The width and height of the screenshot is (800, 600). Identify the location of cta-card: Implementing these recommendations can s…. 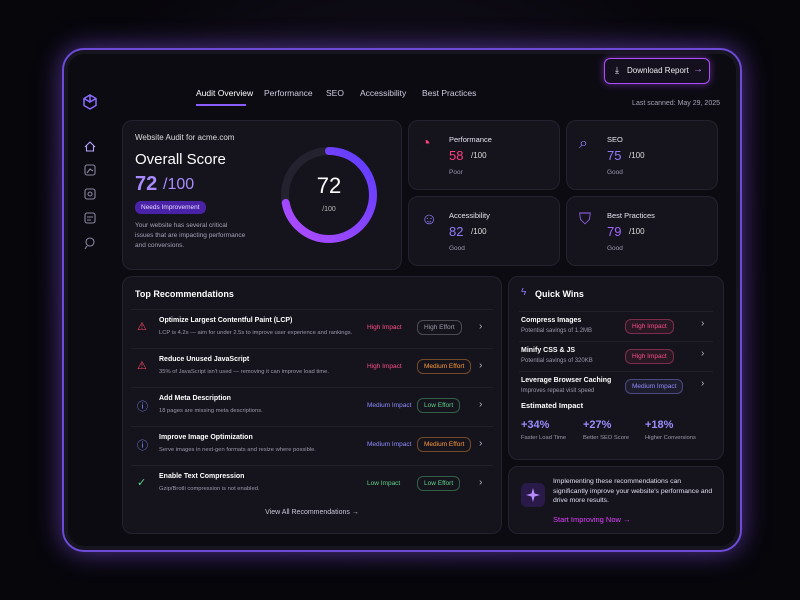
(616, 500).